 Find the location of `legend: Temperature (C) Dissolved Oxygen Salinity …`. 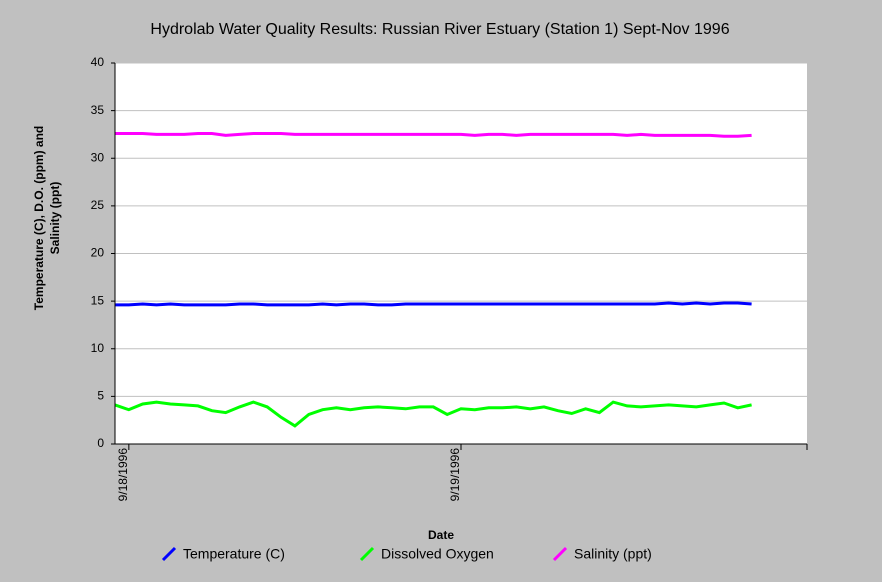

legend: Temperature (C) Dissolved Oxygen Salinity … is located at coordinates (406, 554).